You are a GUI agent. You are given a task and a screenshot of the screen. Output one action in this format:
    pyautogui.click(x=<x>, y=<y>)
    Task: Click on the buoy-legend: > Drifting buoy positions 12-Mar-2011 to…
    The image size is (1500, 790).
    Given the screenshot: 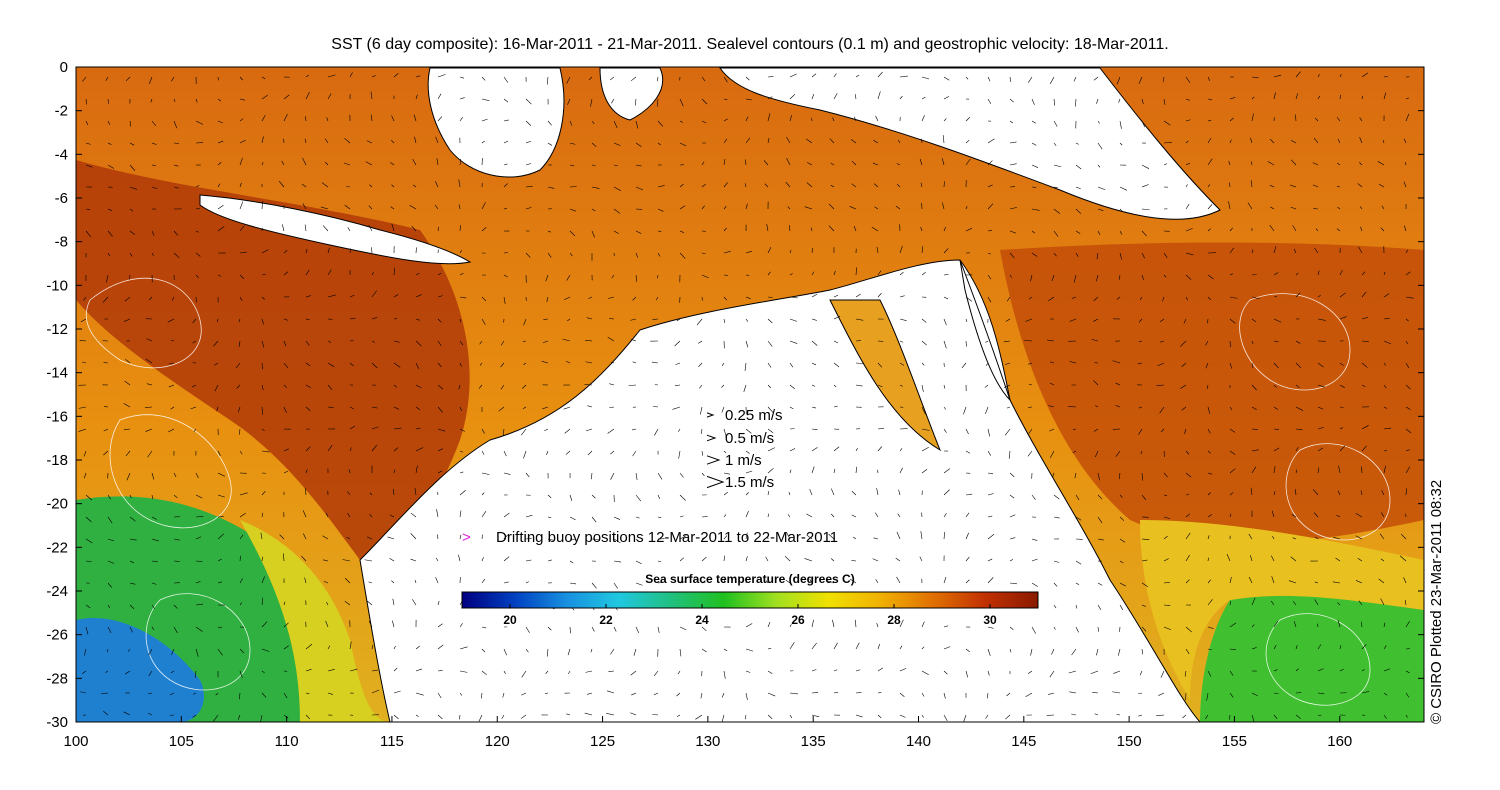 What is the action you would take?
    pyautogui.click(x=650, y=537)
    